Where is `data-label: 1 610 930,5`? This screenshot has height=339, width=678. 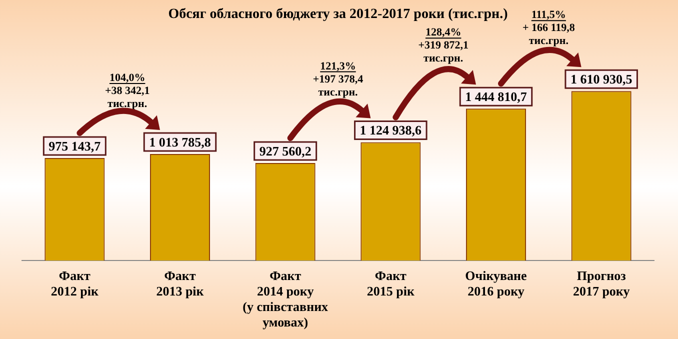
data-label: 1 610 930,5 is located at coordinates (601, 79).